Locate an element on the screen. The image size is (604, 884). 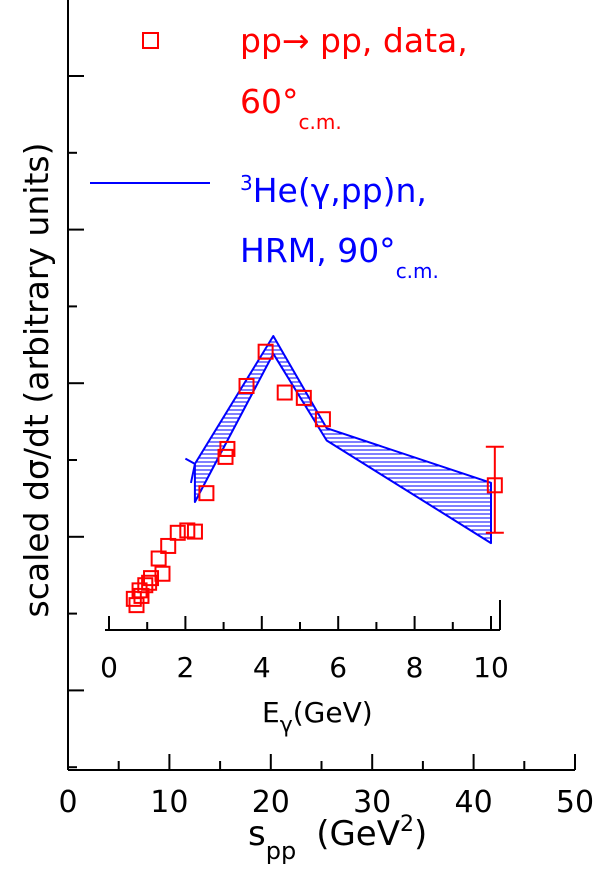
inner-tick-label: 10 is located at coordinates (491, 667).